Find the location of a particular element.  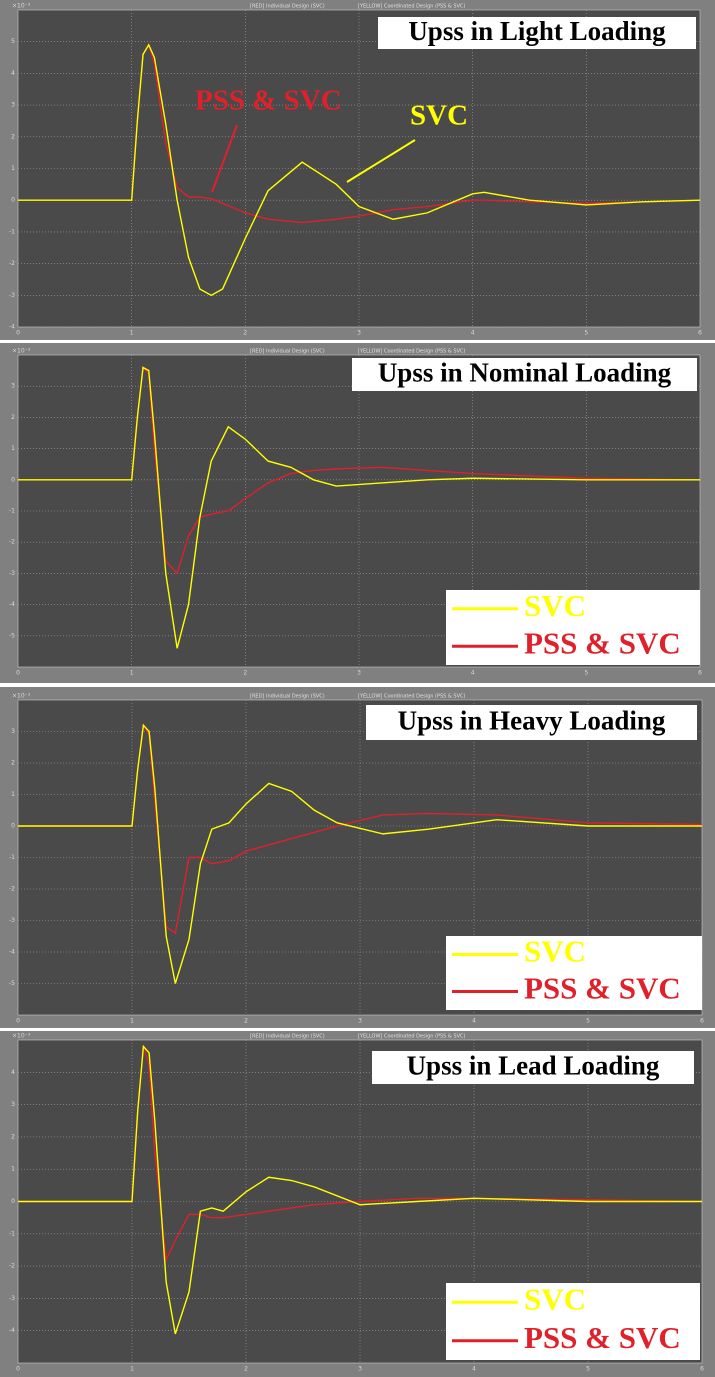

y-tick-label: 5 is located at coordinates (13, 41).